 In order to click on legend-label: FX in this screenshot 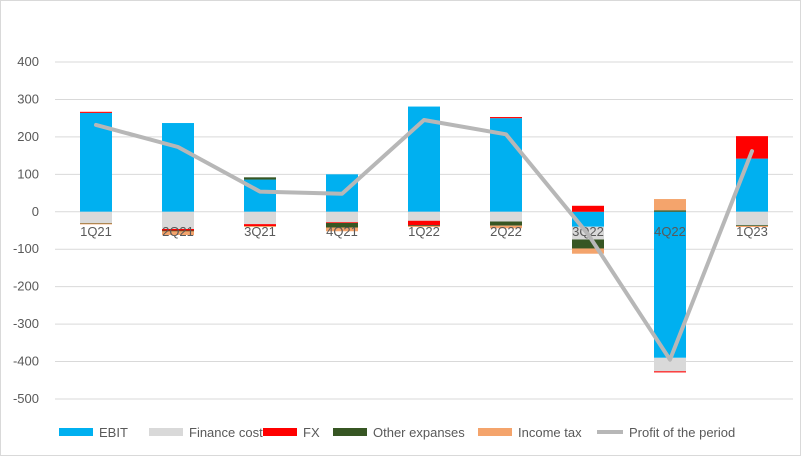, I will do `click(311, 432)`.